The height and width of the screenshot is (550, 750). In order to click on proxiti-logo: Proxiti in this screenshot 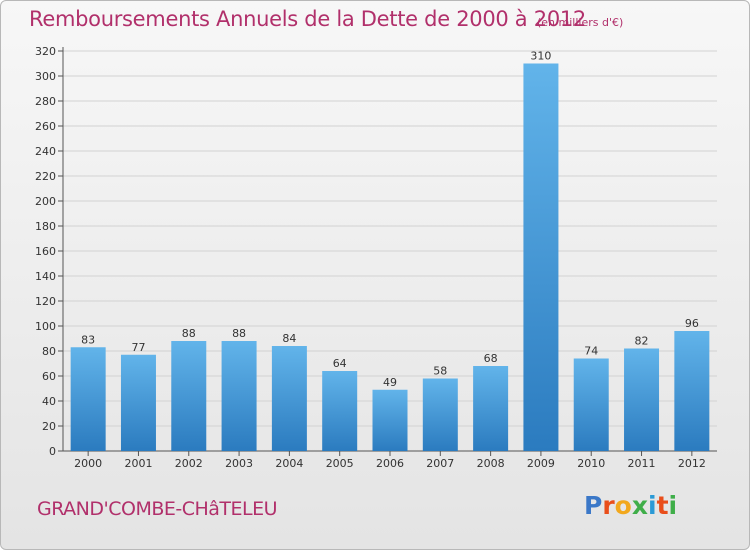, I will do `click(630, 505)`.